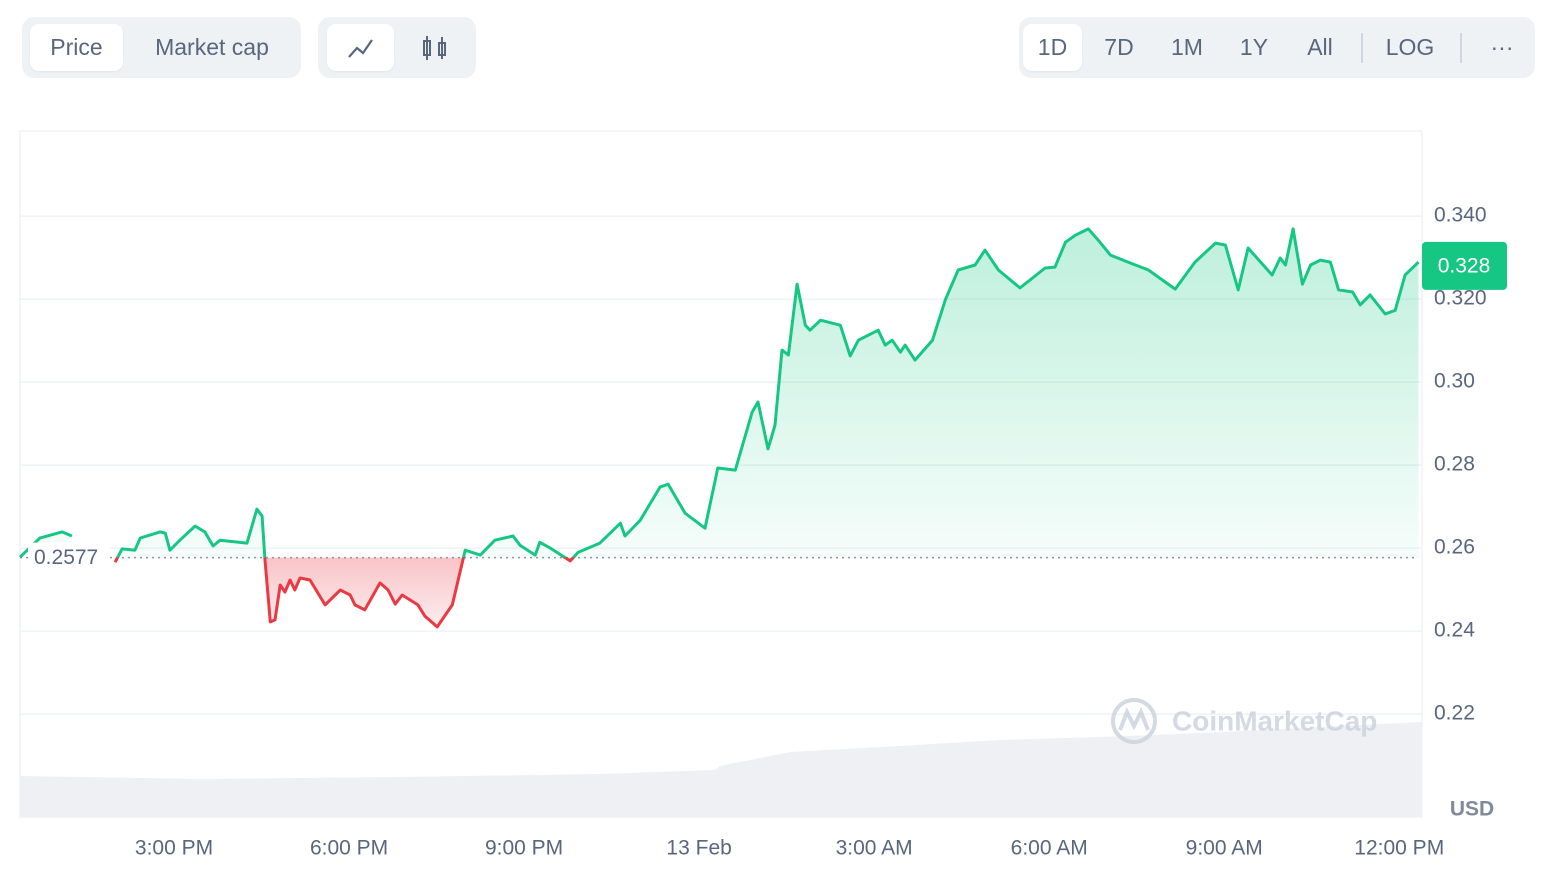 This screenshot has width=1548, height=870. What do you see at coordinates (1454, 464) in the screenshot?
I see `y-tick-label: 0.28` at bounding box center [1454, 464].